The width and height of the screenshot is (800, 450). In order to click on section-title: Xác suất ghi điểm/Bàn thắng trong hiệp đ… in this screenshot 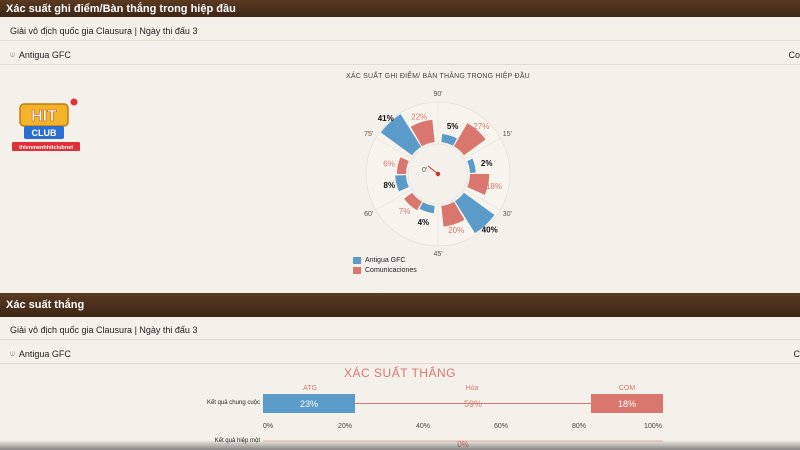, I will do `click(121, 8)`.